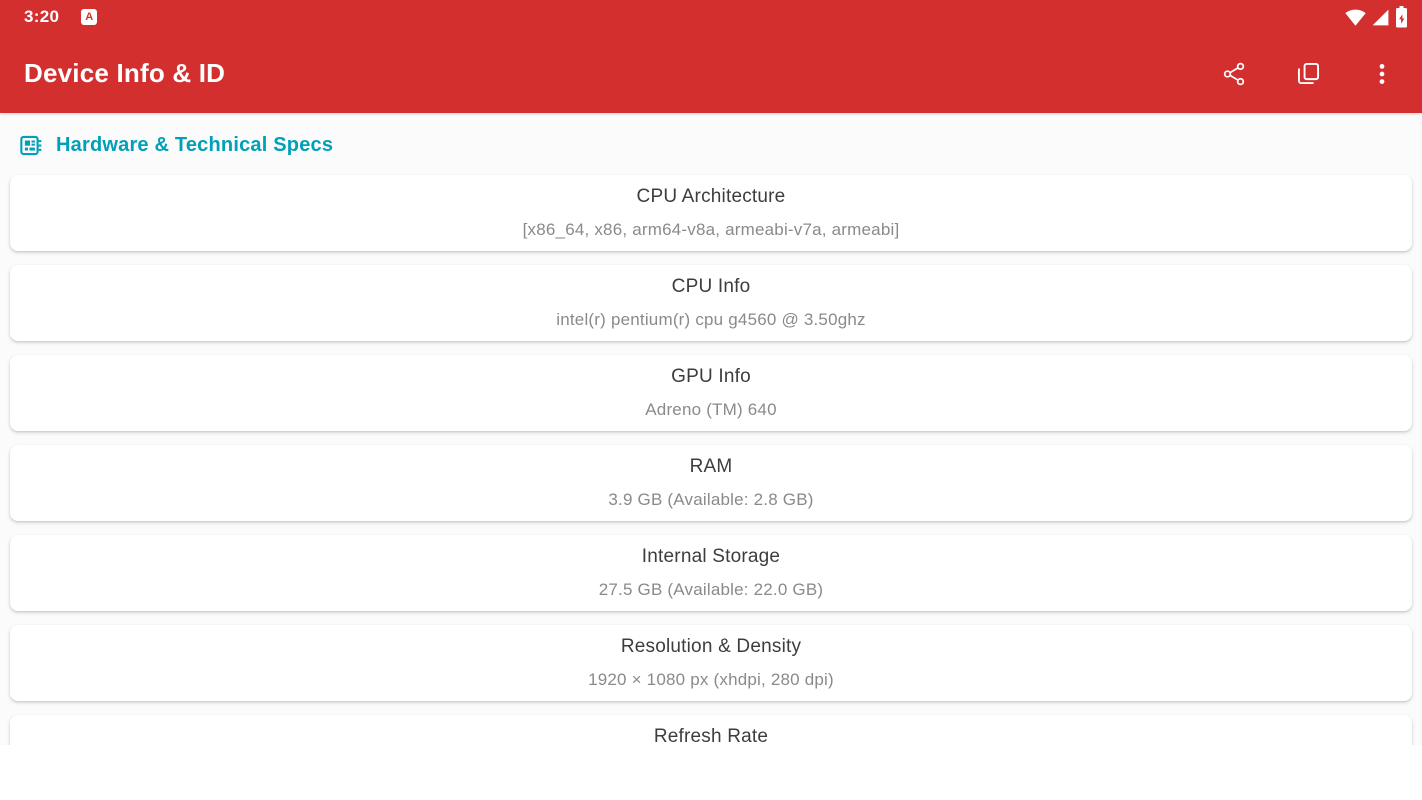 The image size is (1422, 800). I want to click on section-header: Hardware & Technical Specs, so click(720, 145).